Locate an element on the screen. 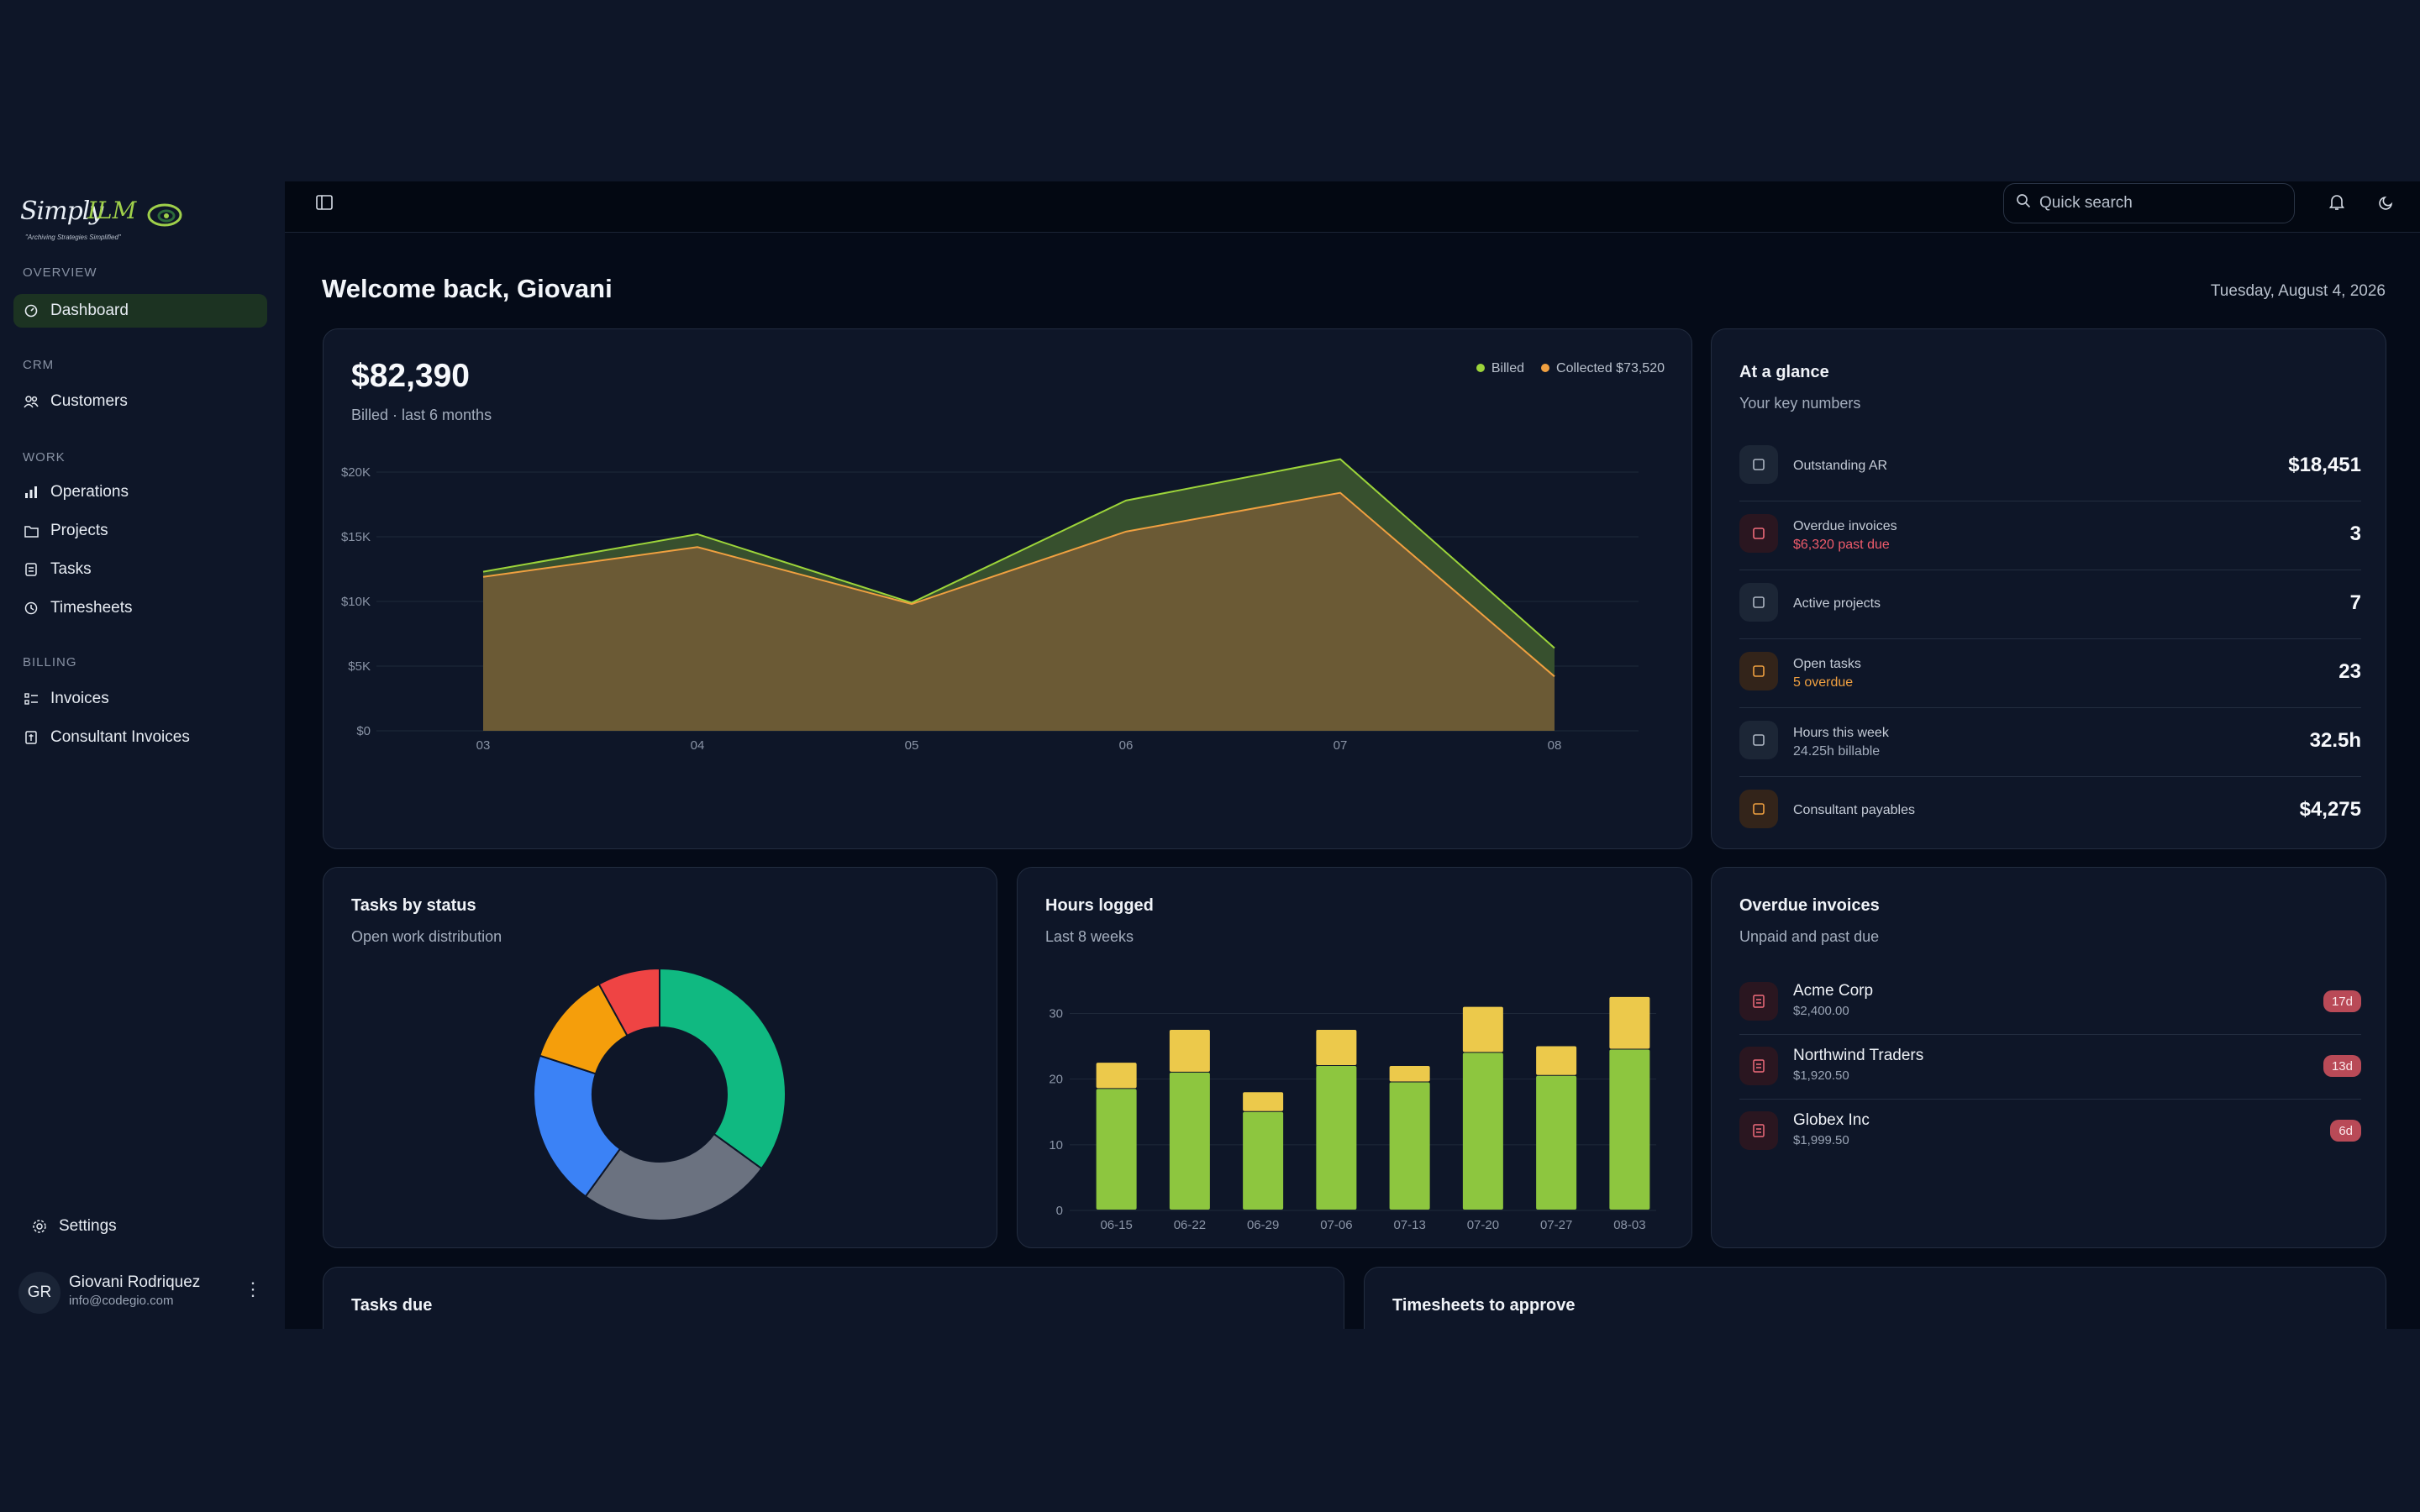 This screenshot has height=1512, width=2420. receipt-icon is located at coordinates (31, 737).